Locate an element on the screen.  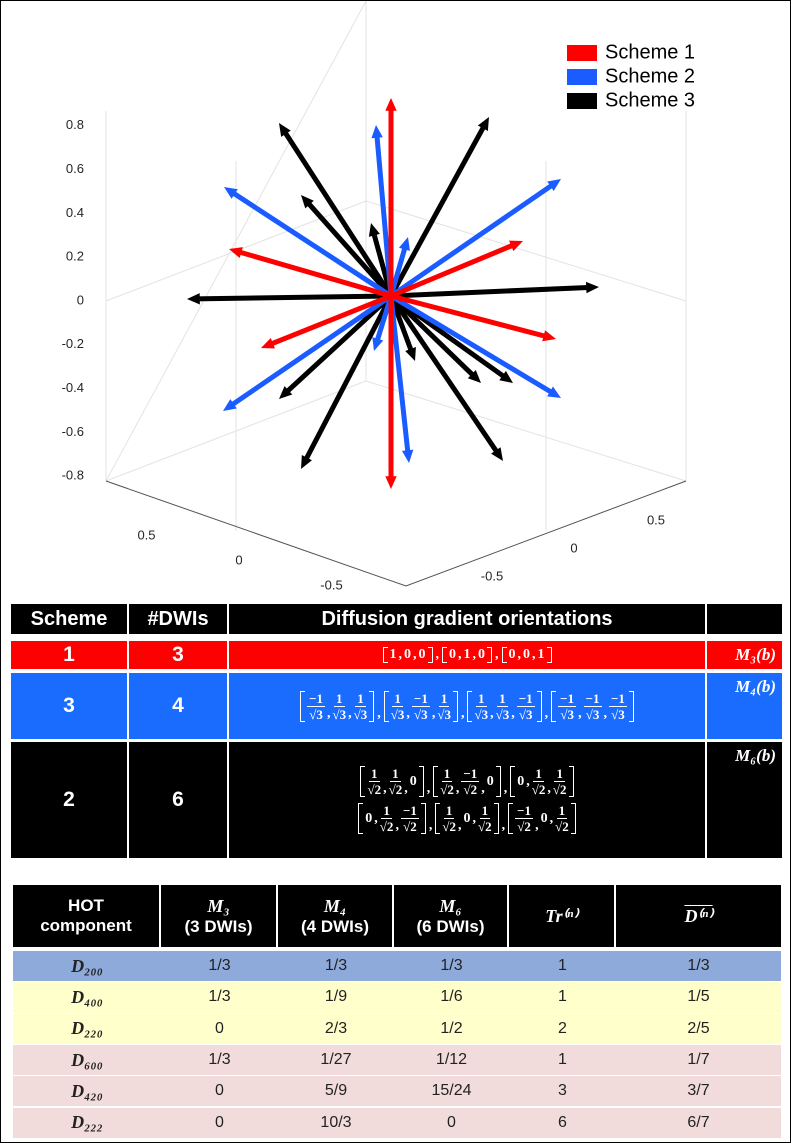
table-cell: 0 is located at coordinates (219, 1123).